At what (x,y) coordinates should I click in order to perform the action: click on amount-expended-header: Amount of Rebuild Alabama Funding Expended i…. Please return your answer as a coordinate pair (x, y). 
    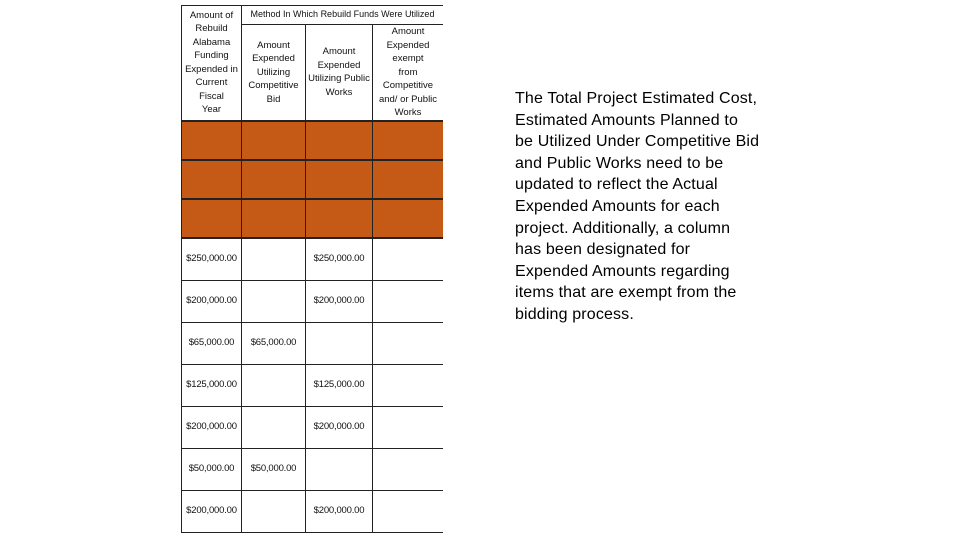
    Looking at the image, I should click on (211, 63).